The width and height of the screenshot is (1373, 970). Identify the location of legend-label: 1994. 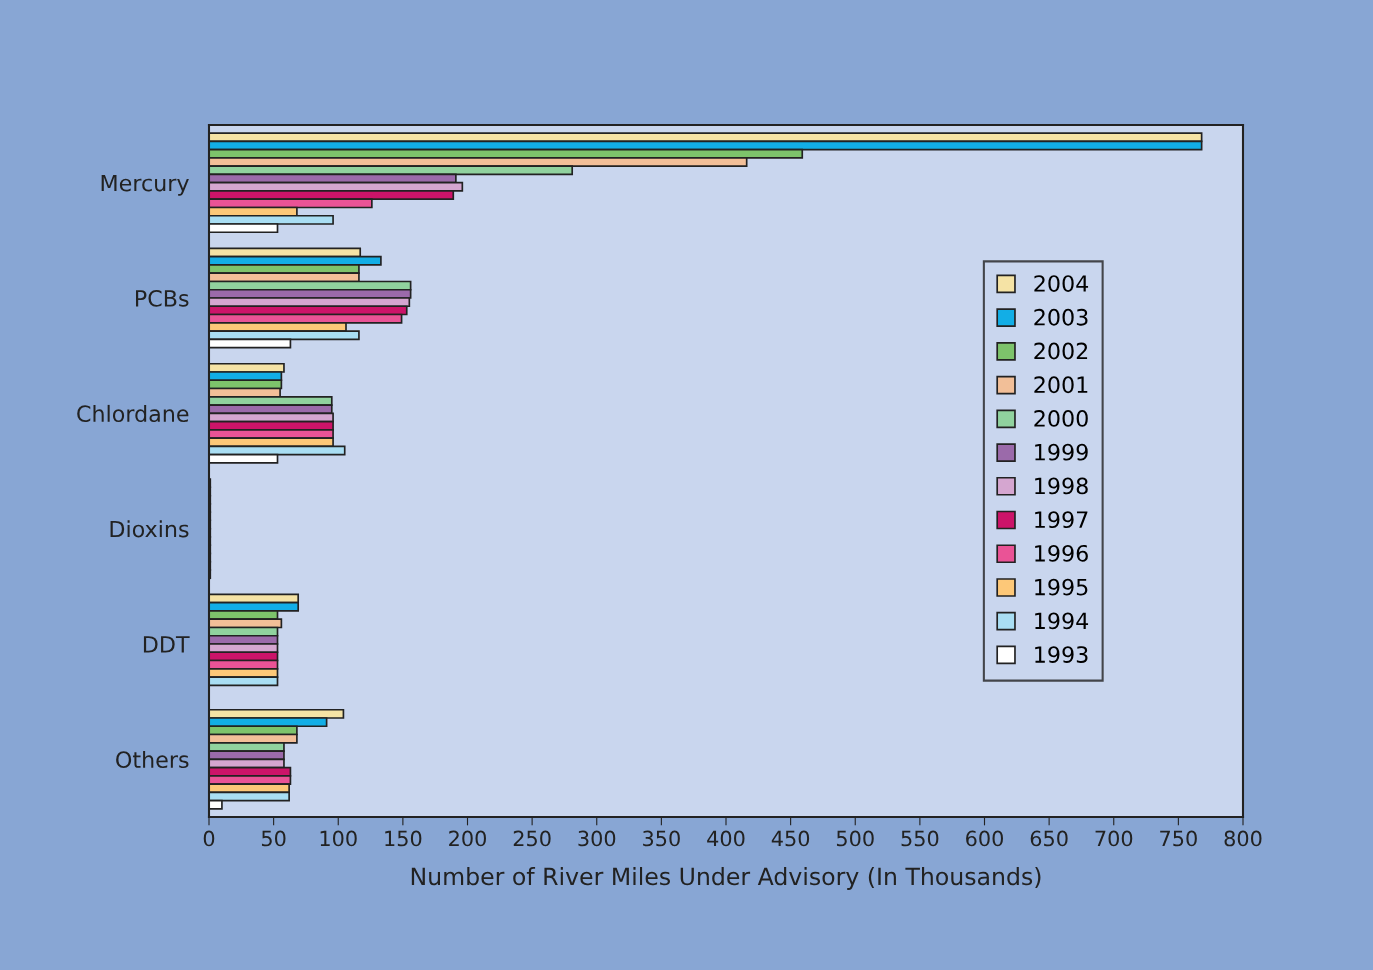
(1062, 621).